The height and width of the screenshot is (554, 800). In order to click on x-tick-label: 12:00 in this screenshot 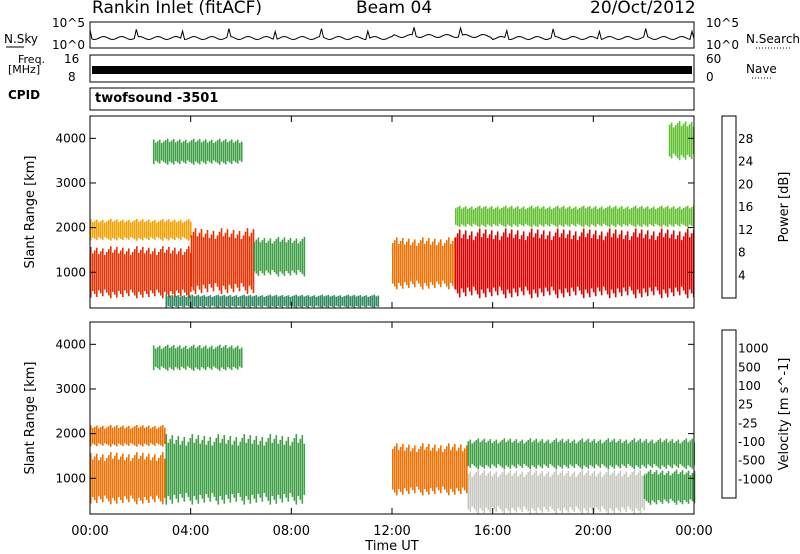, I will do `click(391, 531)`.